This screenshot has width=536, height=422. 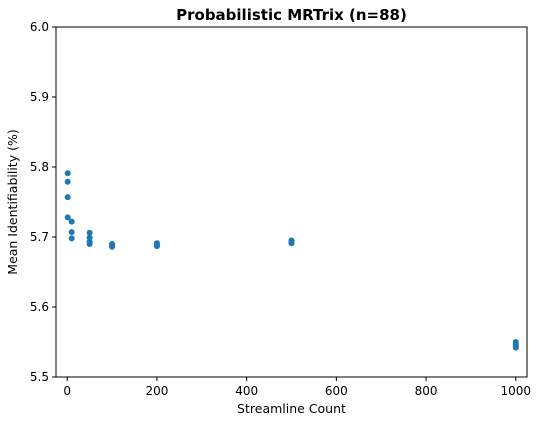 I want to click on y-tick-label: 6.0, so click(x=39, y=27).